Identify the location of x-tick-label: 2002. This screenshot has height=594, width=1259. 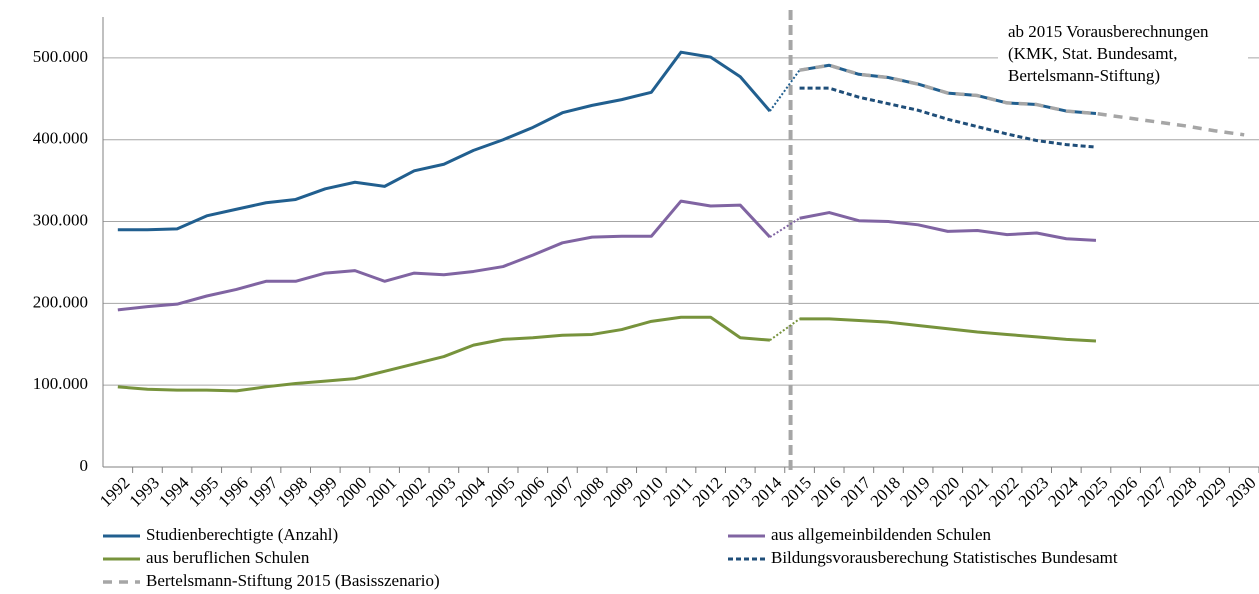
(410, 491).